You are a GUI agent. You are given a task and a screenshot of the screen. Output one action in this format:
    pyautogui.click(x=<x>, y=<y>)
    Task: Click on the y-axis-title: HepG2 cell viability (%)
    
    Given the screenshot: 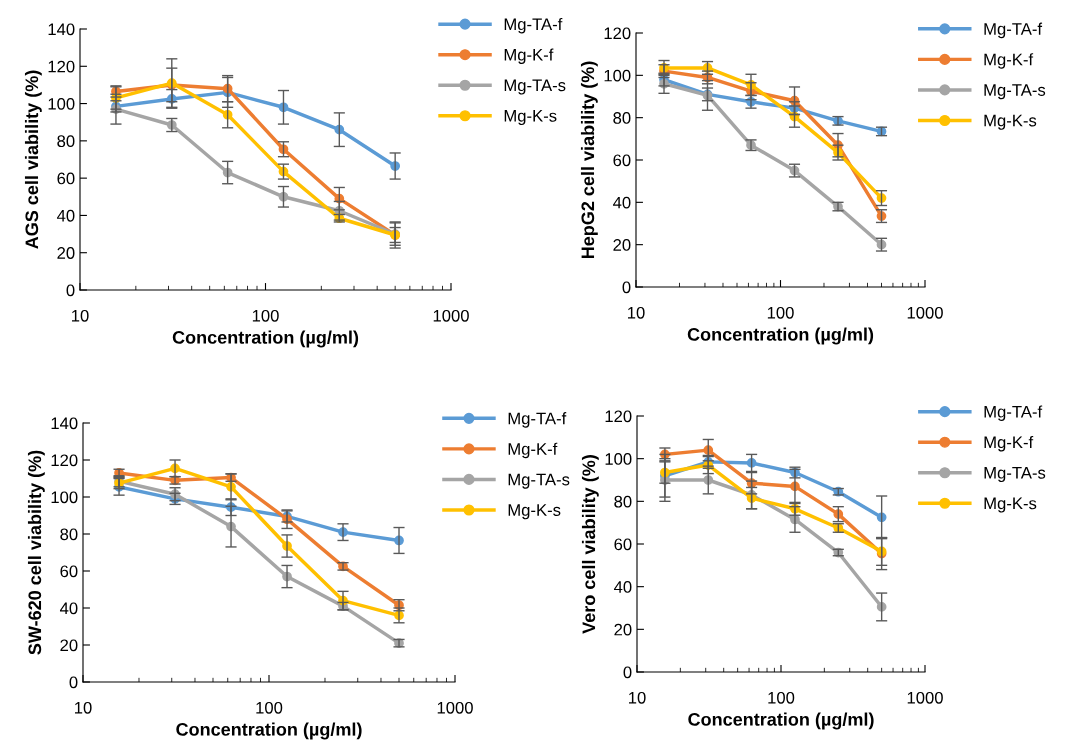 What is the action you would take?
    pyautogui.click(x=589, y=160)
    